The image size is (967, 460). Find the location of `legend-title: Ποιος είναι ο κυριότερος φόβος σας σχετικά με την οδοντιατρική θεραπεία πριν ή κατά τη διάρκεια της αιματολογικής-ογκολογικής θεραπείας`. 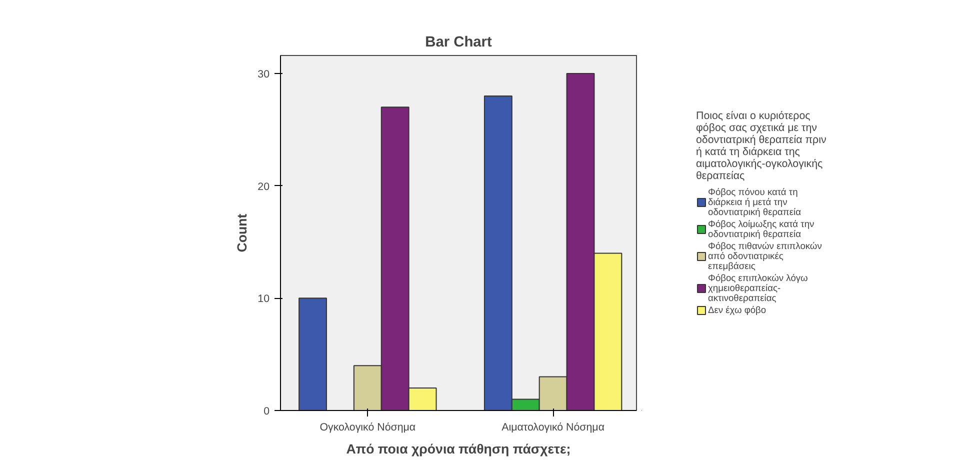

legend-title: Ποιος είναι ο κυριότερος φόβος σας σχετικά με την οδοντιατρική θεραπεία πριν ή κατά τη διάρκεια της αιματολογικής-ογκολογικής θεραπείας is located at coordinates (761, 146).